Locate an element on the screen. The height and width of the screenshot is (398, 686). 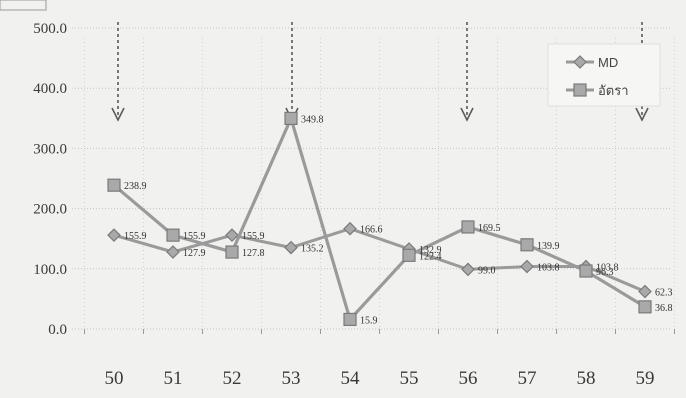
rate-point-legend is located at coordinates (580, 90).